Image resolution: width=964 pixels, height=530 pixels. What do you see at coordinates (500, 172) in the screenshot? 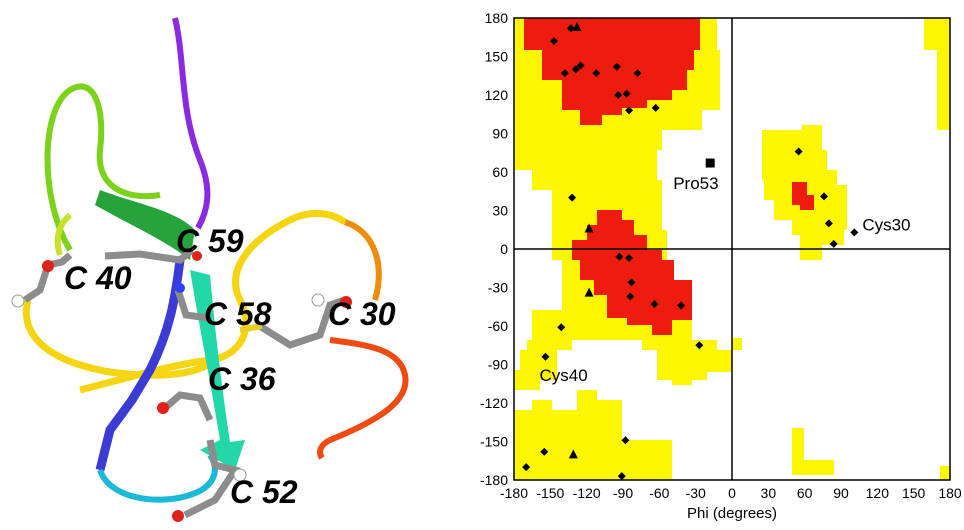
I see `y-tick-label: 60` at bounding box center [500, 172].